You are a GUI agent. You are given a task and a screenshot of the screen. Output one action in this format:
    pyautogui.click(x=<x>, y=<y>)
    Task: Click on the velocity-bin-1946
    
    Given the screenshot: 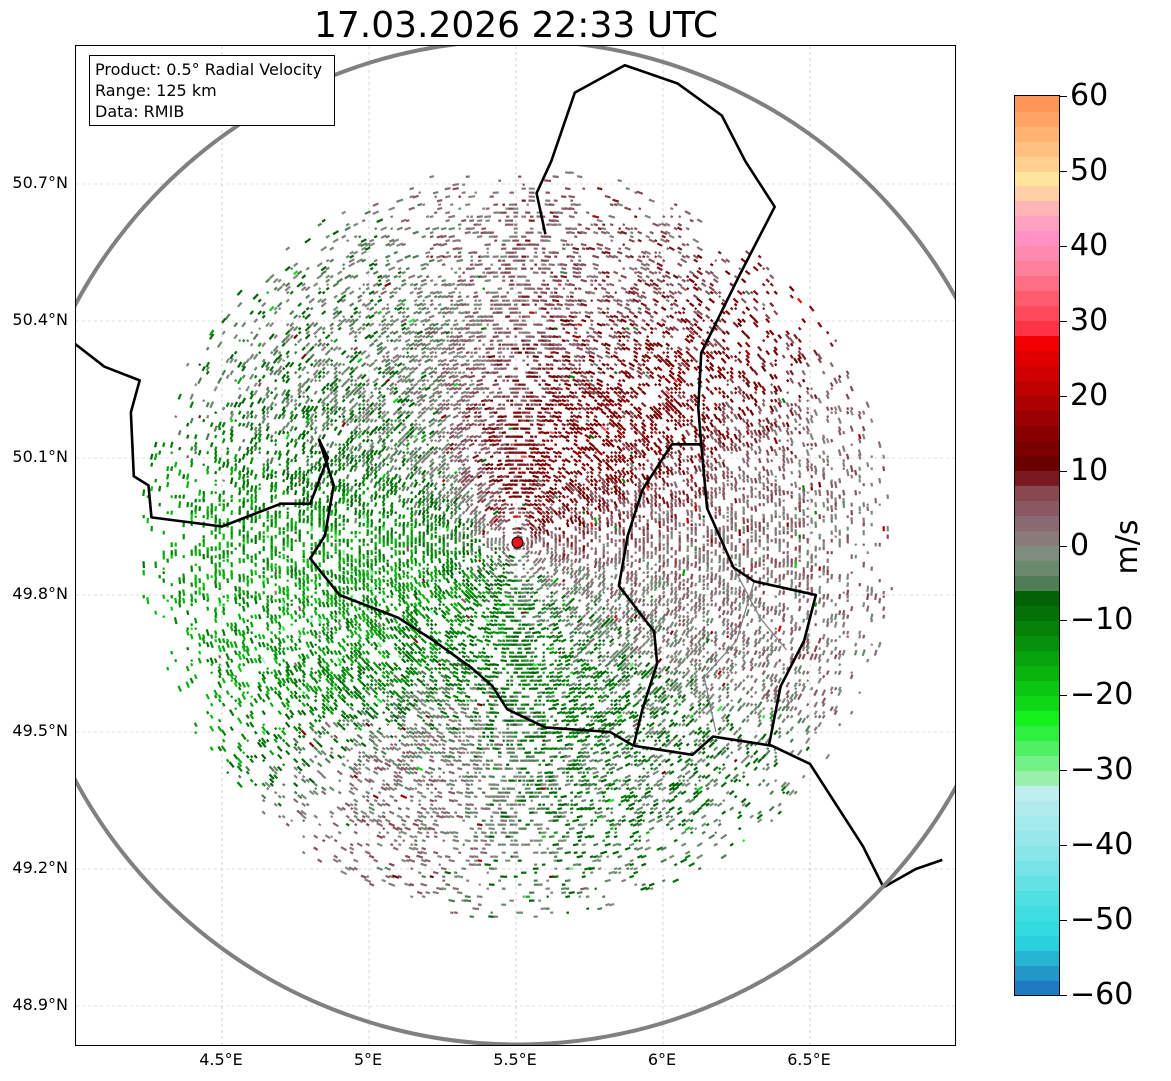 What is the action you would take?
    pyautogui.click(x=435, y=373)
    